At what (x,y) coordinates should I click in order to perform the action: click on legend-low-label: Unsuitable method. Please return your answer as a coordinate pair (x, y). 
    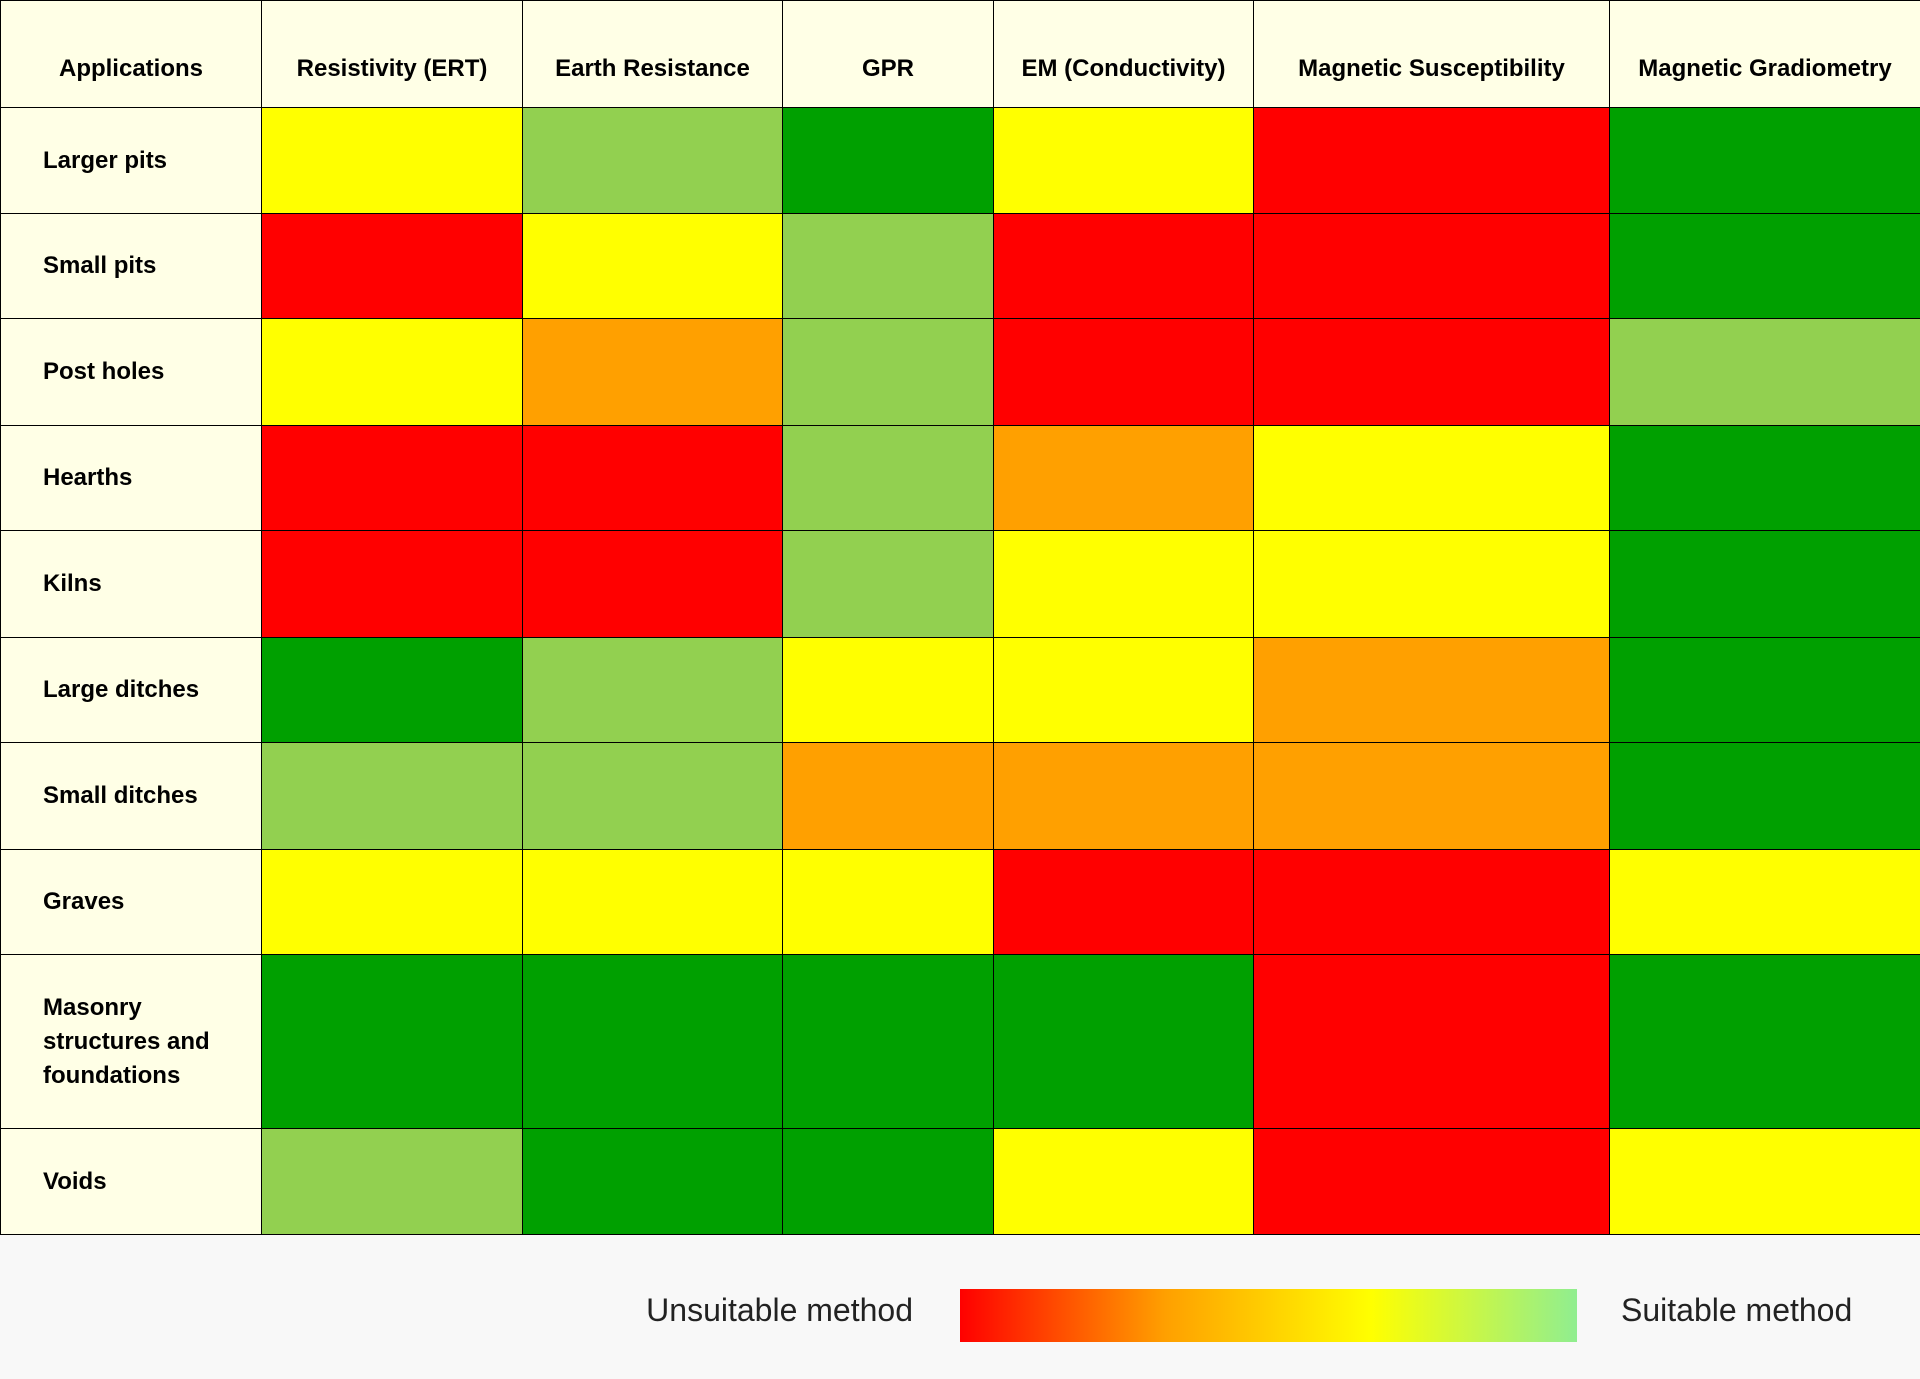
    Looking at the image, I should click on (779, 1310).